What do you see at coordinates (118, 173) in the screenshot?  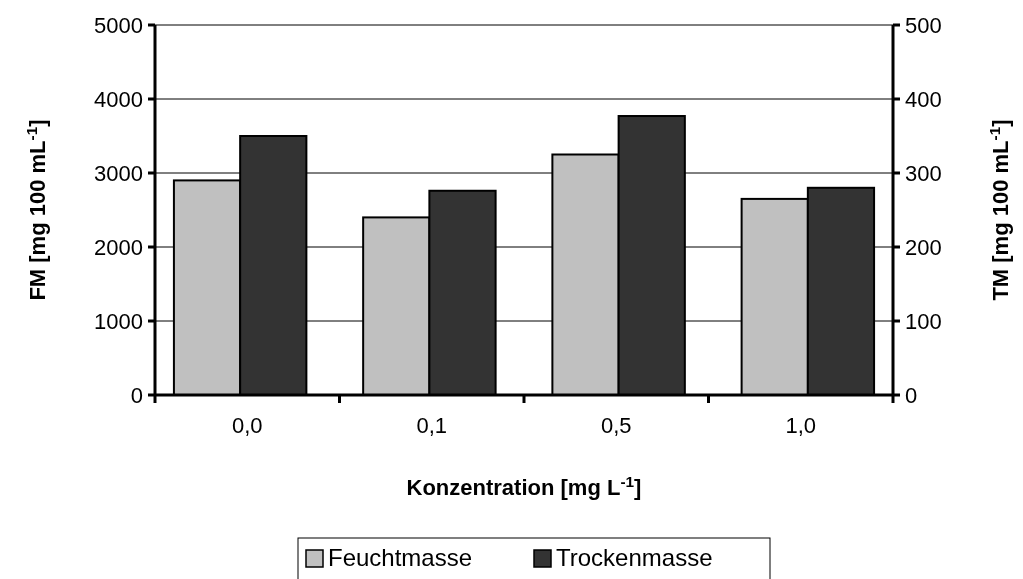 I see `y-tick-label: 3000` at bounding box center [118, 173].